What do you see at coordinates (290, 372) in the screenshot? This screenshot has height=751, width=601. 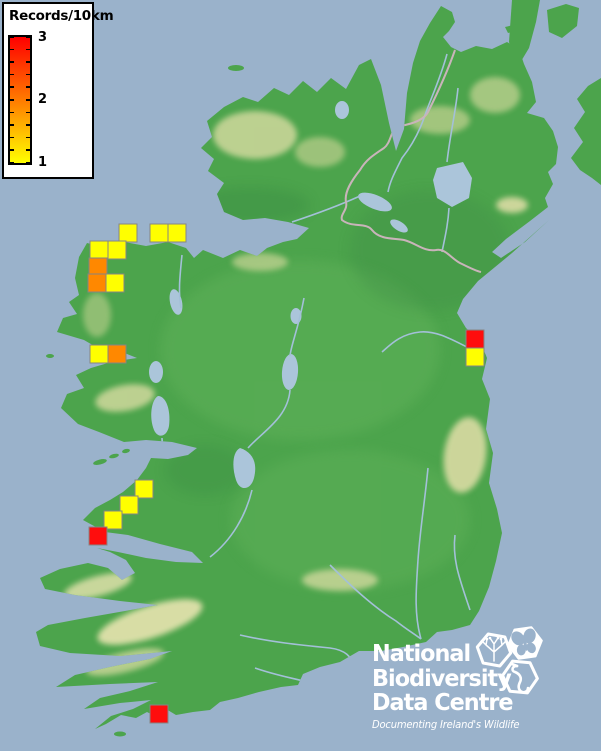 I see `lough-ree` at bounding box center [290, 372].